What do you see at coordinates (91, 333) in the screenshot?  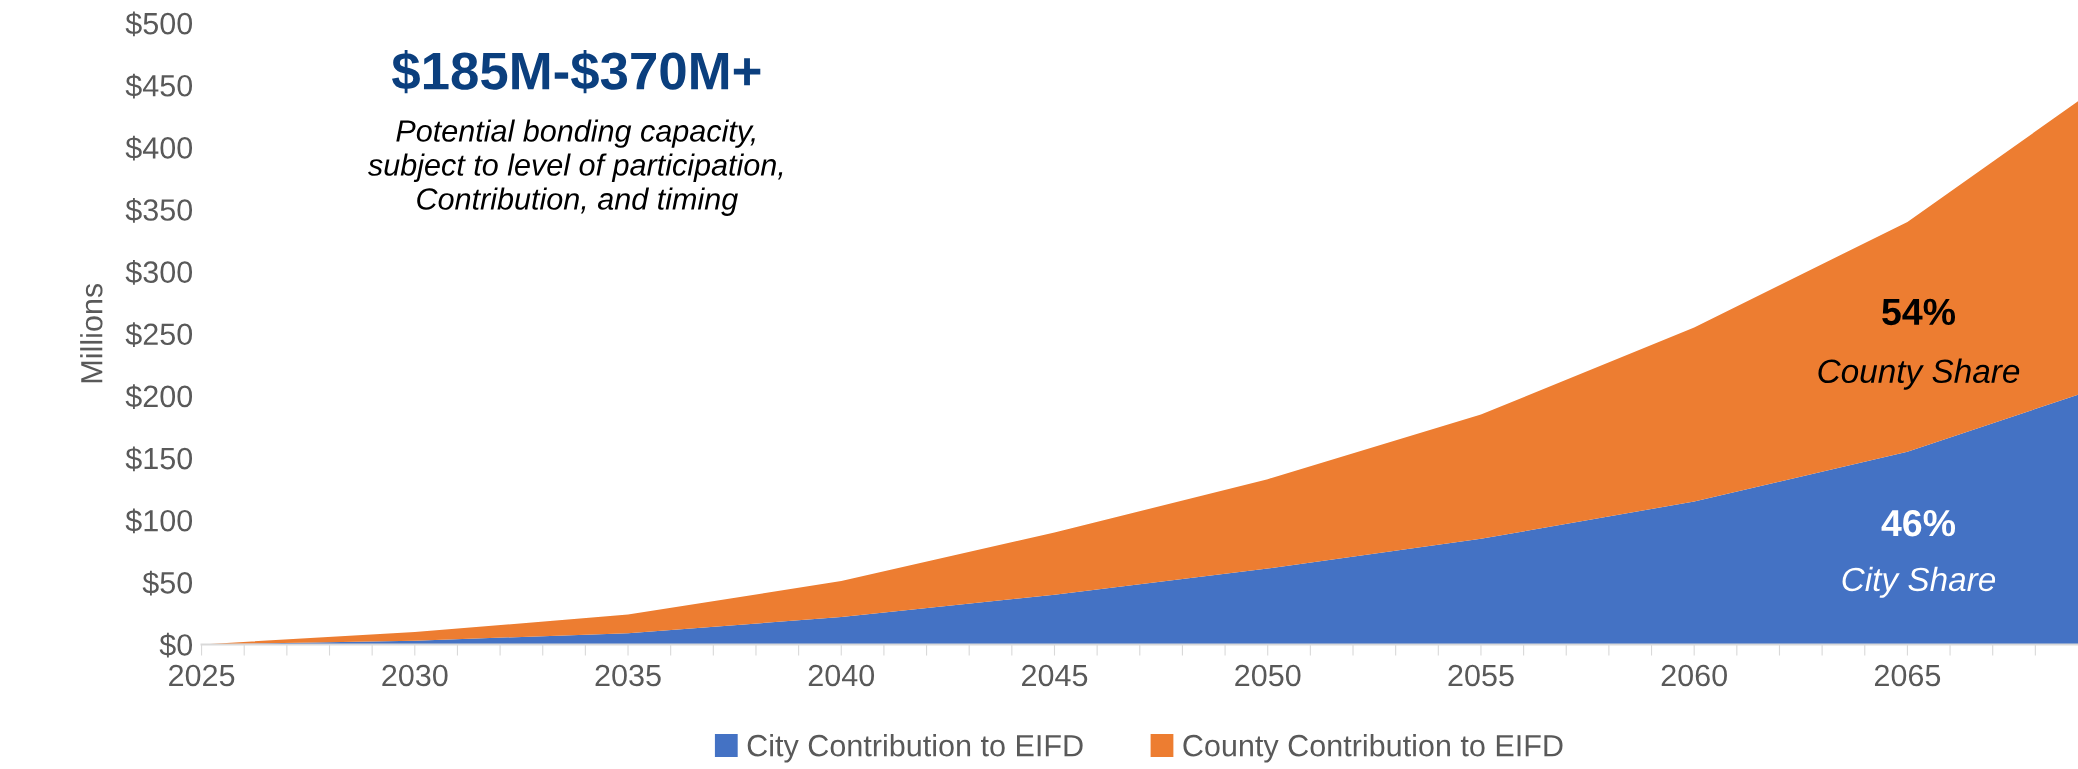 I see `y-axis-title: Millions` at bounding box center [91, 333].